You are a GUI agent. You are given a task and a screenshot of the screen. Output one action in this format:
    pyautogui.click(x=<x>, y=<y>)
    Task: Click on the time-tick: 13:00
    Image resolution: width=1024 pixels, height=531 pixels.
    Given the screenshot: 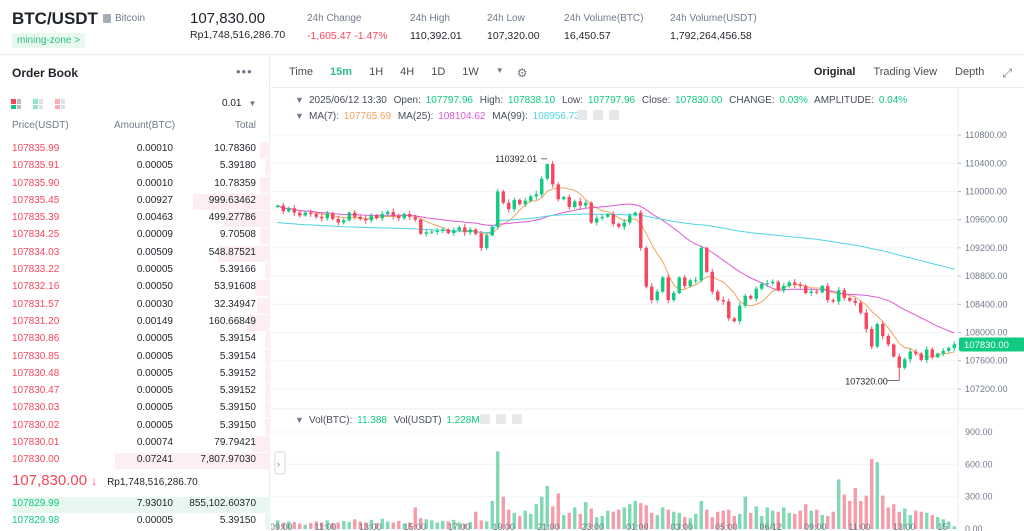 What is the action you would take?
    pyautogui.click(x=904, y=526)
    